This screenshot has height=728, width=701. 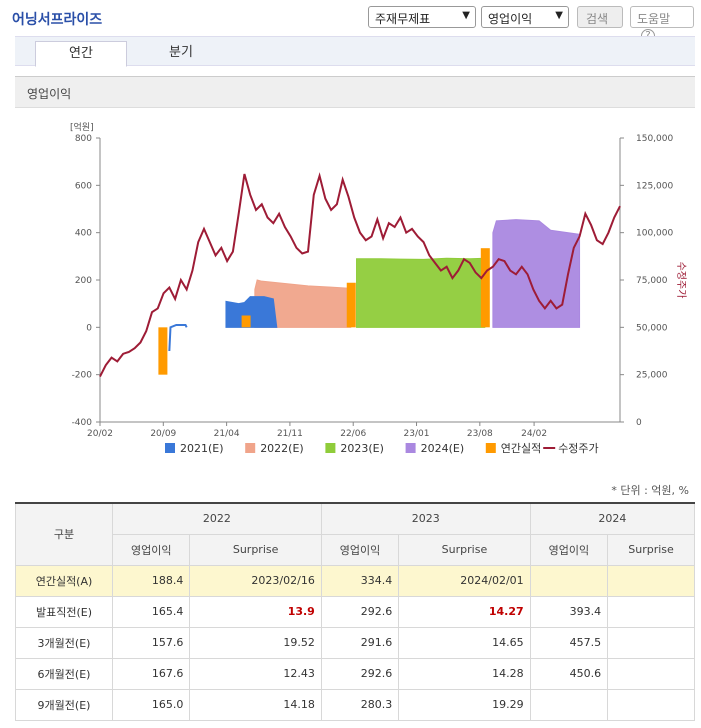 What do you see at coordinates (282, 448) in the screenshot?
I see `legend-label: 2022(E)` at bounding box center [282, 448].